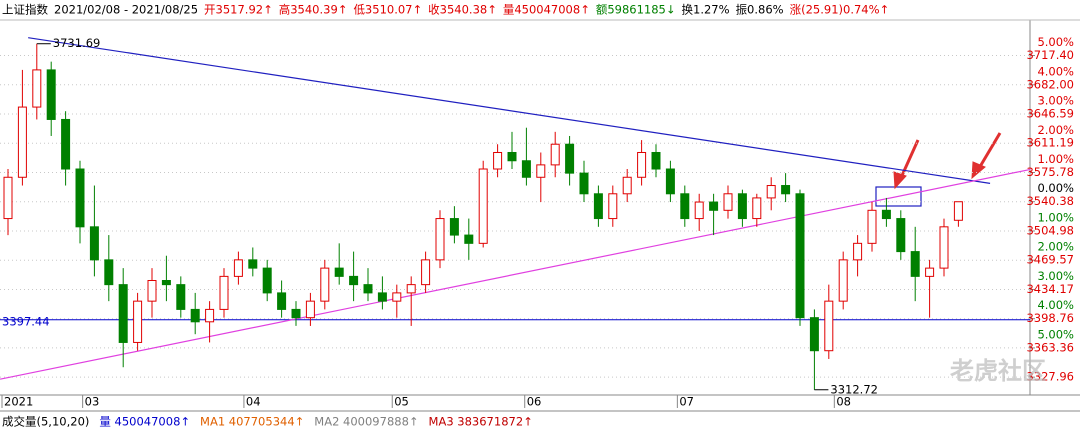  What do you see at coordinates (462, 10) in the screenshot?
I see `header-item: 收3540.38↑` at bounding box center [462, 10].